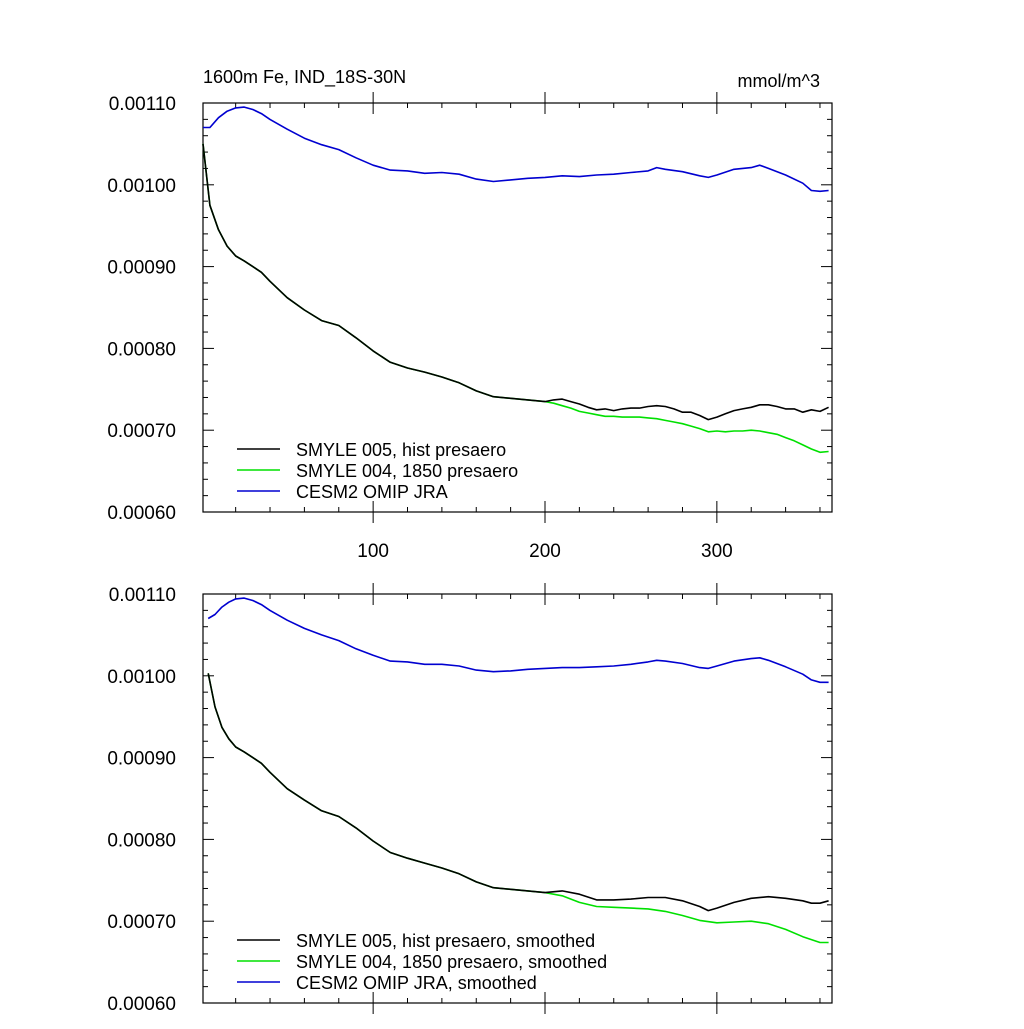  I want to click on legend-label: CESM2 OMIP JRA, so click(372, 492).